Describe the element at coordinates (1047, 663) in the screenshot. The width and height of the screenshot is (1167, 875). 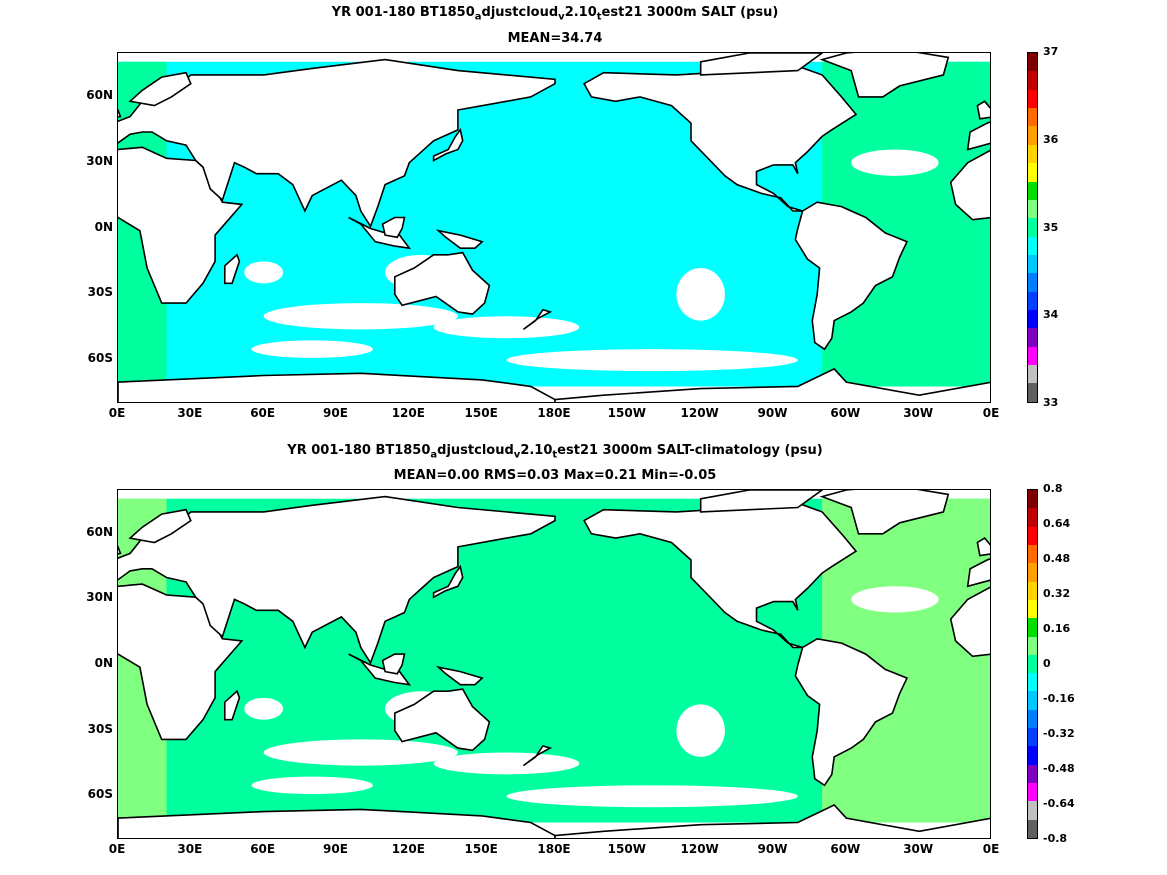
I see `colorbar-label: 0` at that location.